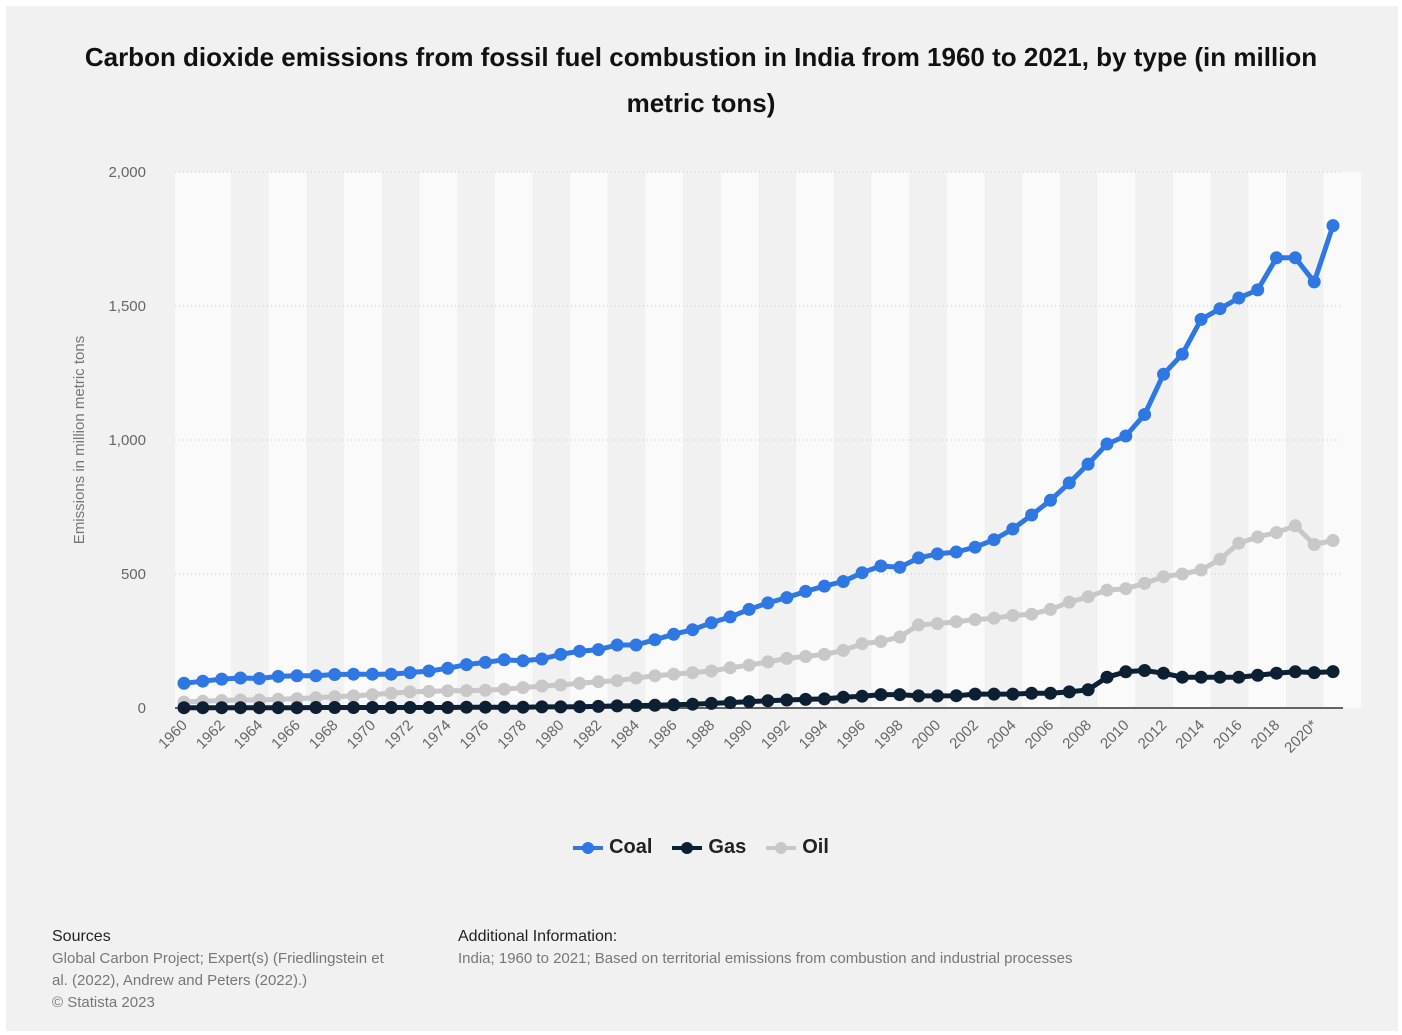 The width and height of the screenshot is (1402, 1035). I want to click on x-tick-label: 1992, so click(776, 735).